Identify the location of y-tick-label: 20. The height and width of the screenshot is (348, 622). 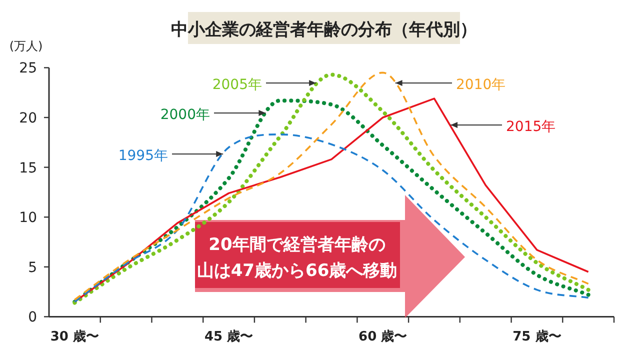
(28, 118).